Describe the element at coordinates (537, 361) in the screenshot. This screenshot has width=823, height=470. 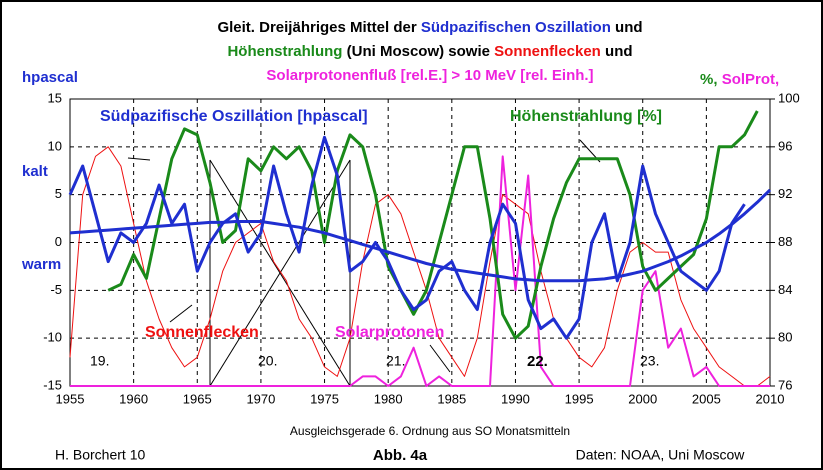
I see `annotation: 22.` at that location.